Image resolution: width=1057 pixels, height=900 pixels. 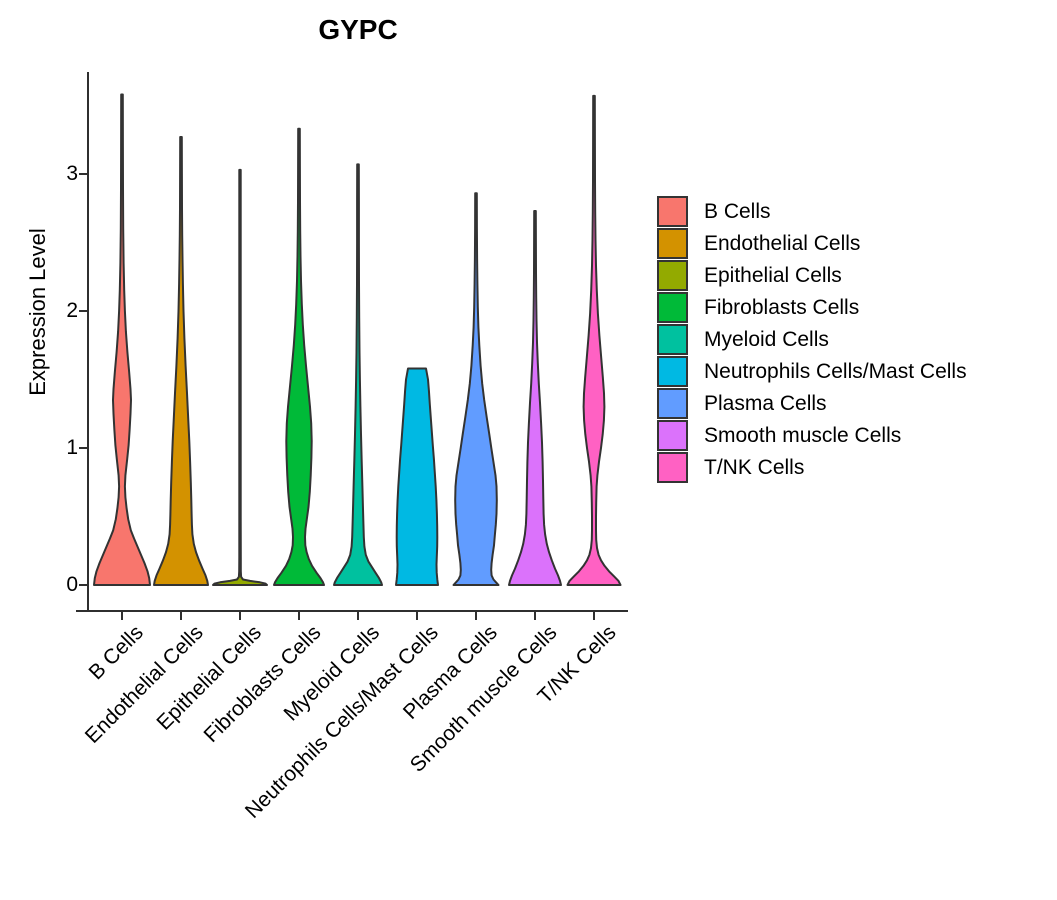 What do you see at coordinates (765, 403) in the screenshot?
I see `legend-label: Plasma Cells` at bounding box center [765, 403].